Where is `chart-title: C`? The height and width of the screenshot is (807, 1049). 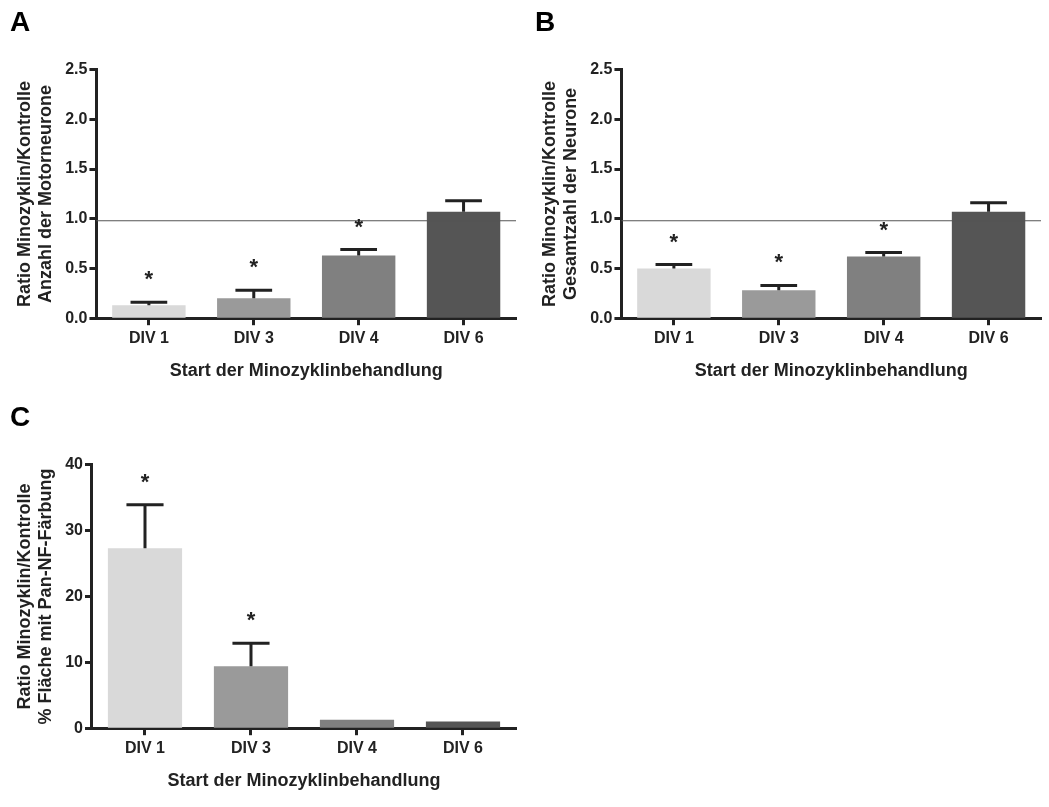
chart-title: C is located at coordinates (20, 416).